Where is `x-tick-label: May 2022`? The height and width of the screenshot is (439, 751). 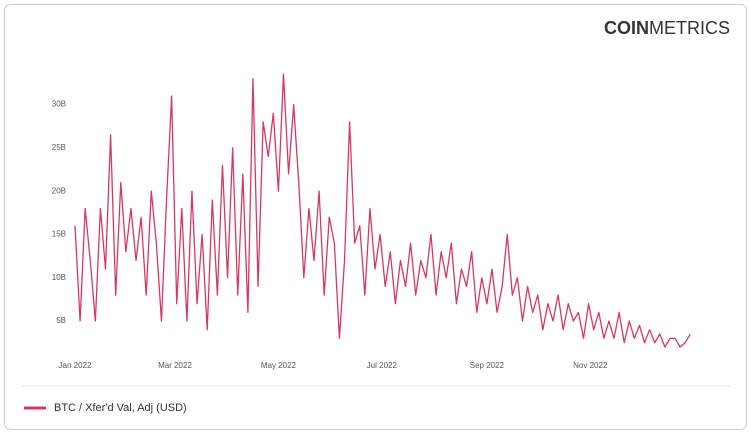
x-tick-label: May 2022 is located at coordinates (279, 365).